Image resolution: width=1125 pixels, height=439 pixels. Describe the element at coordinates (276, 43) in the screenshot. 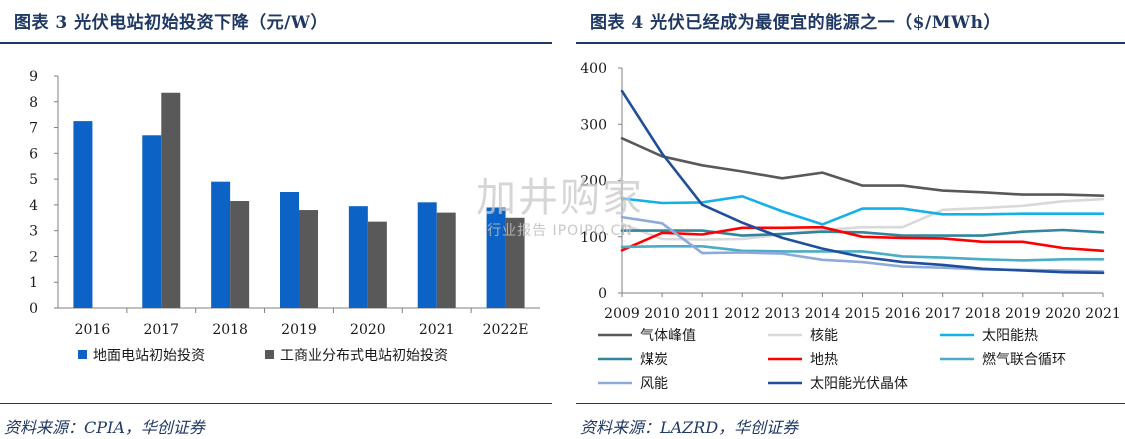

I see `left-title-rule` at that location.